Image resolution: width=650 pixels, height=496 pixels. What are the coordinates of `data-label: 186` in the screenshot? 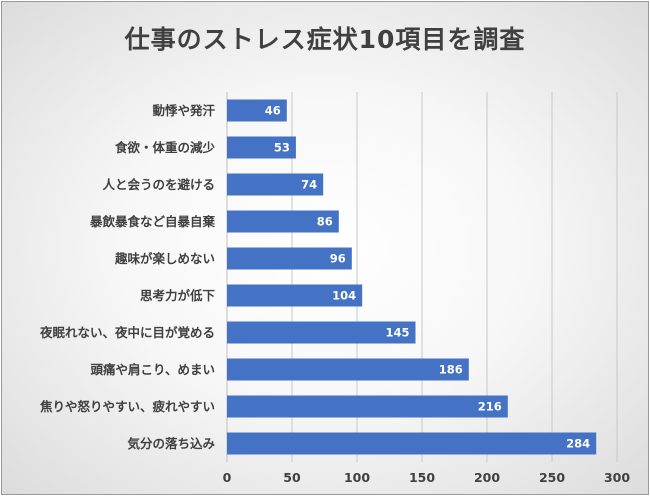 It's located at (451, 370).